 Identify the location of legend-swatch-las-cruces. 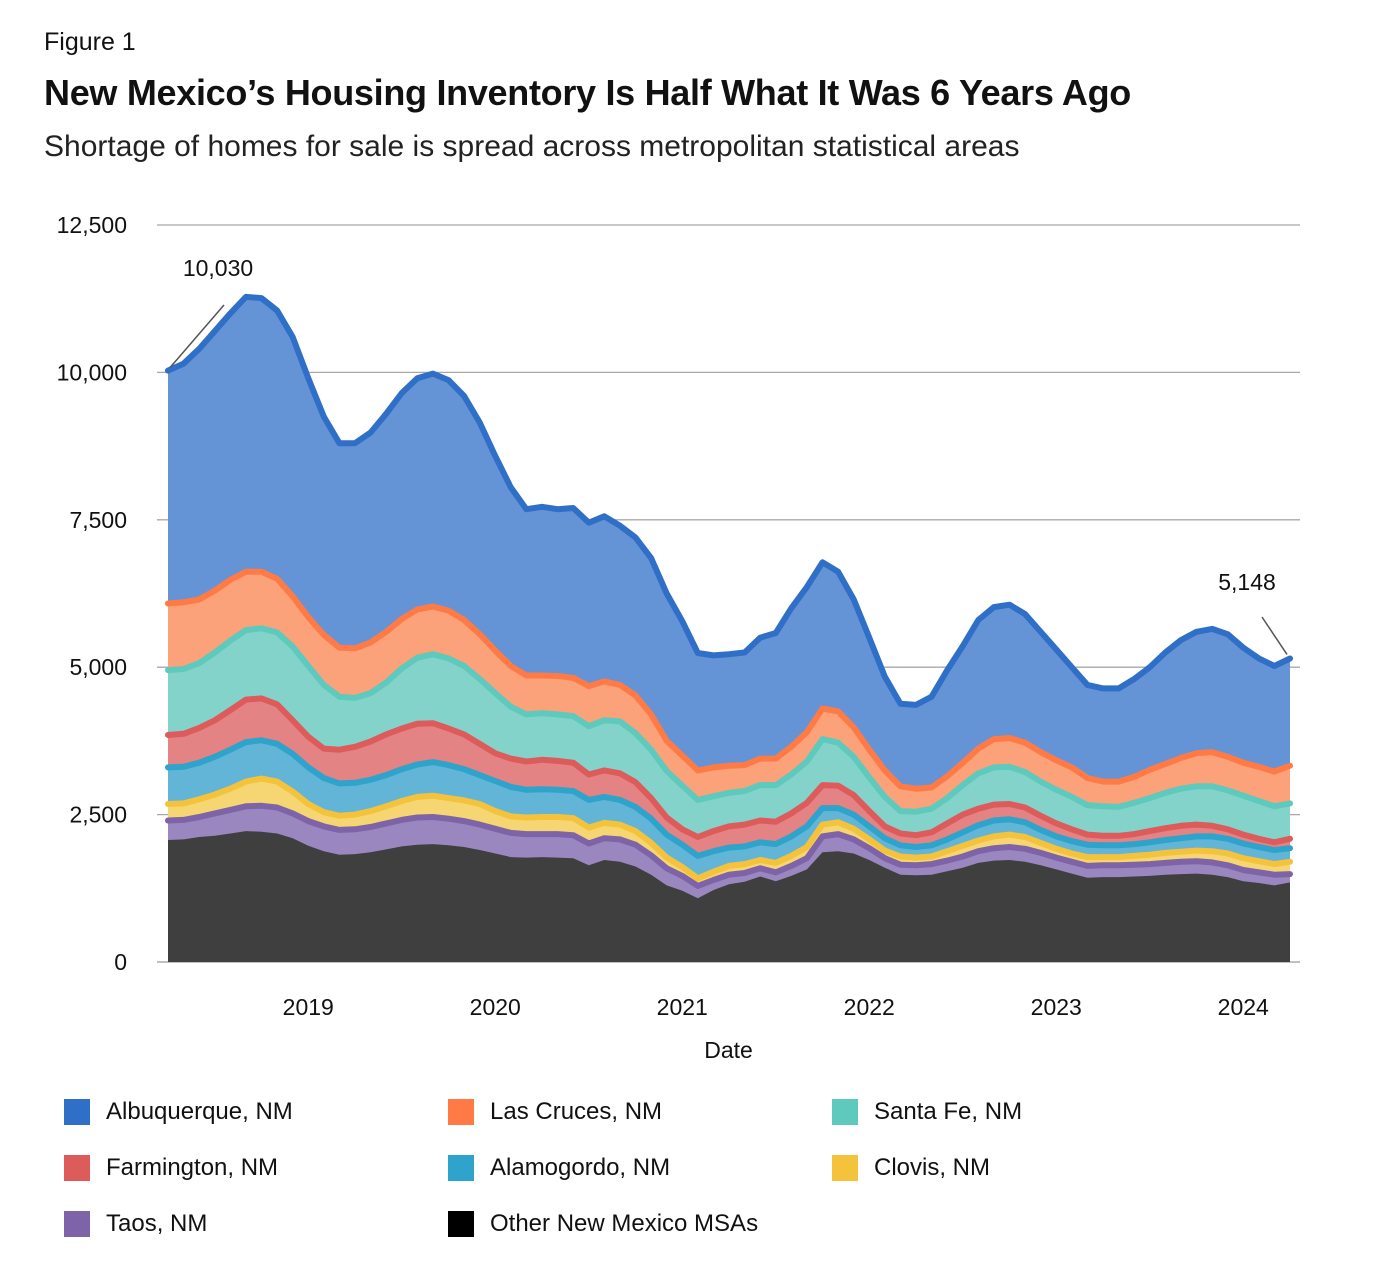
(461, 1112).